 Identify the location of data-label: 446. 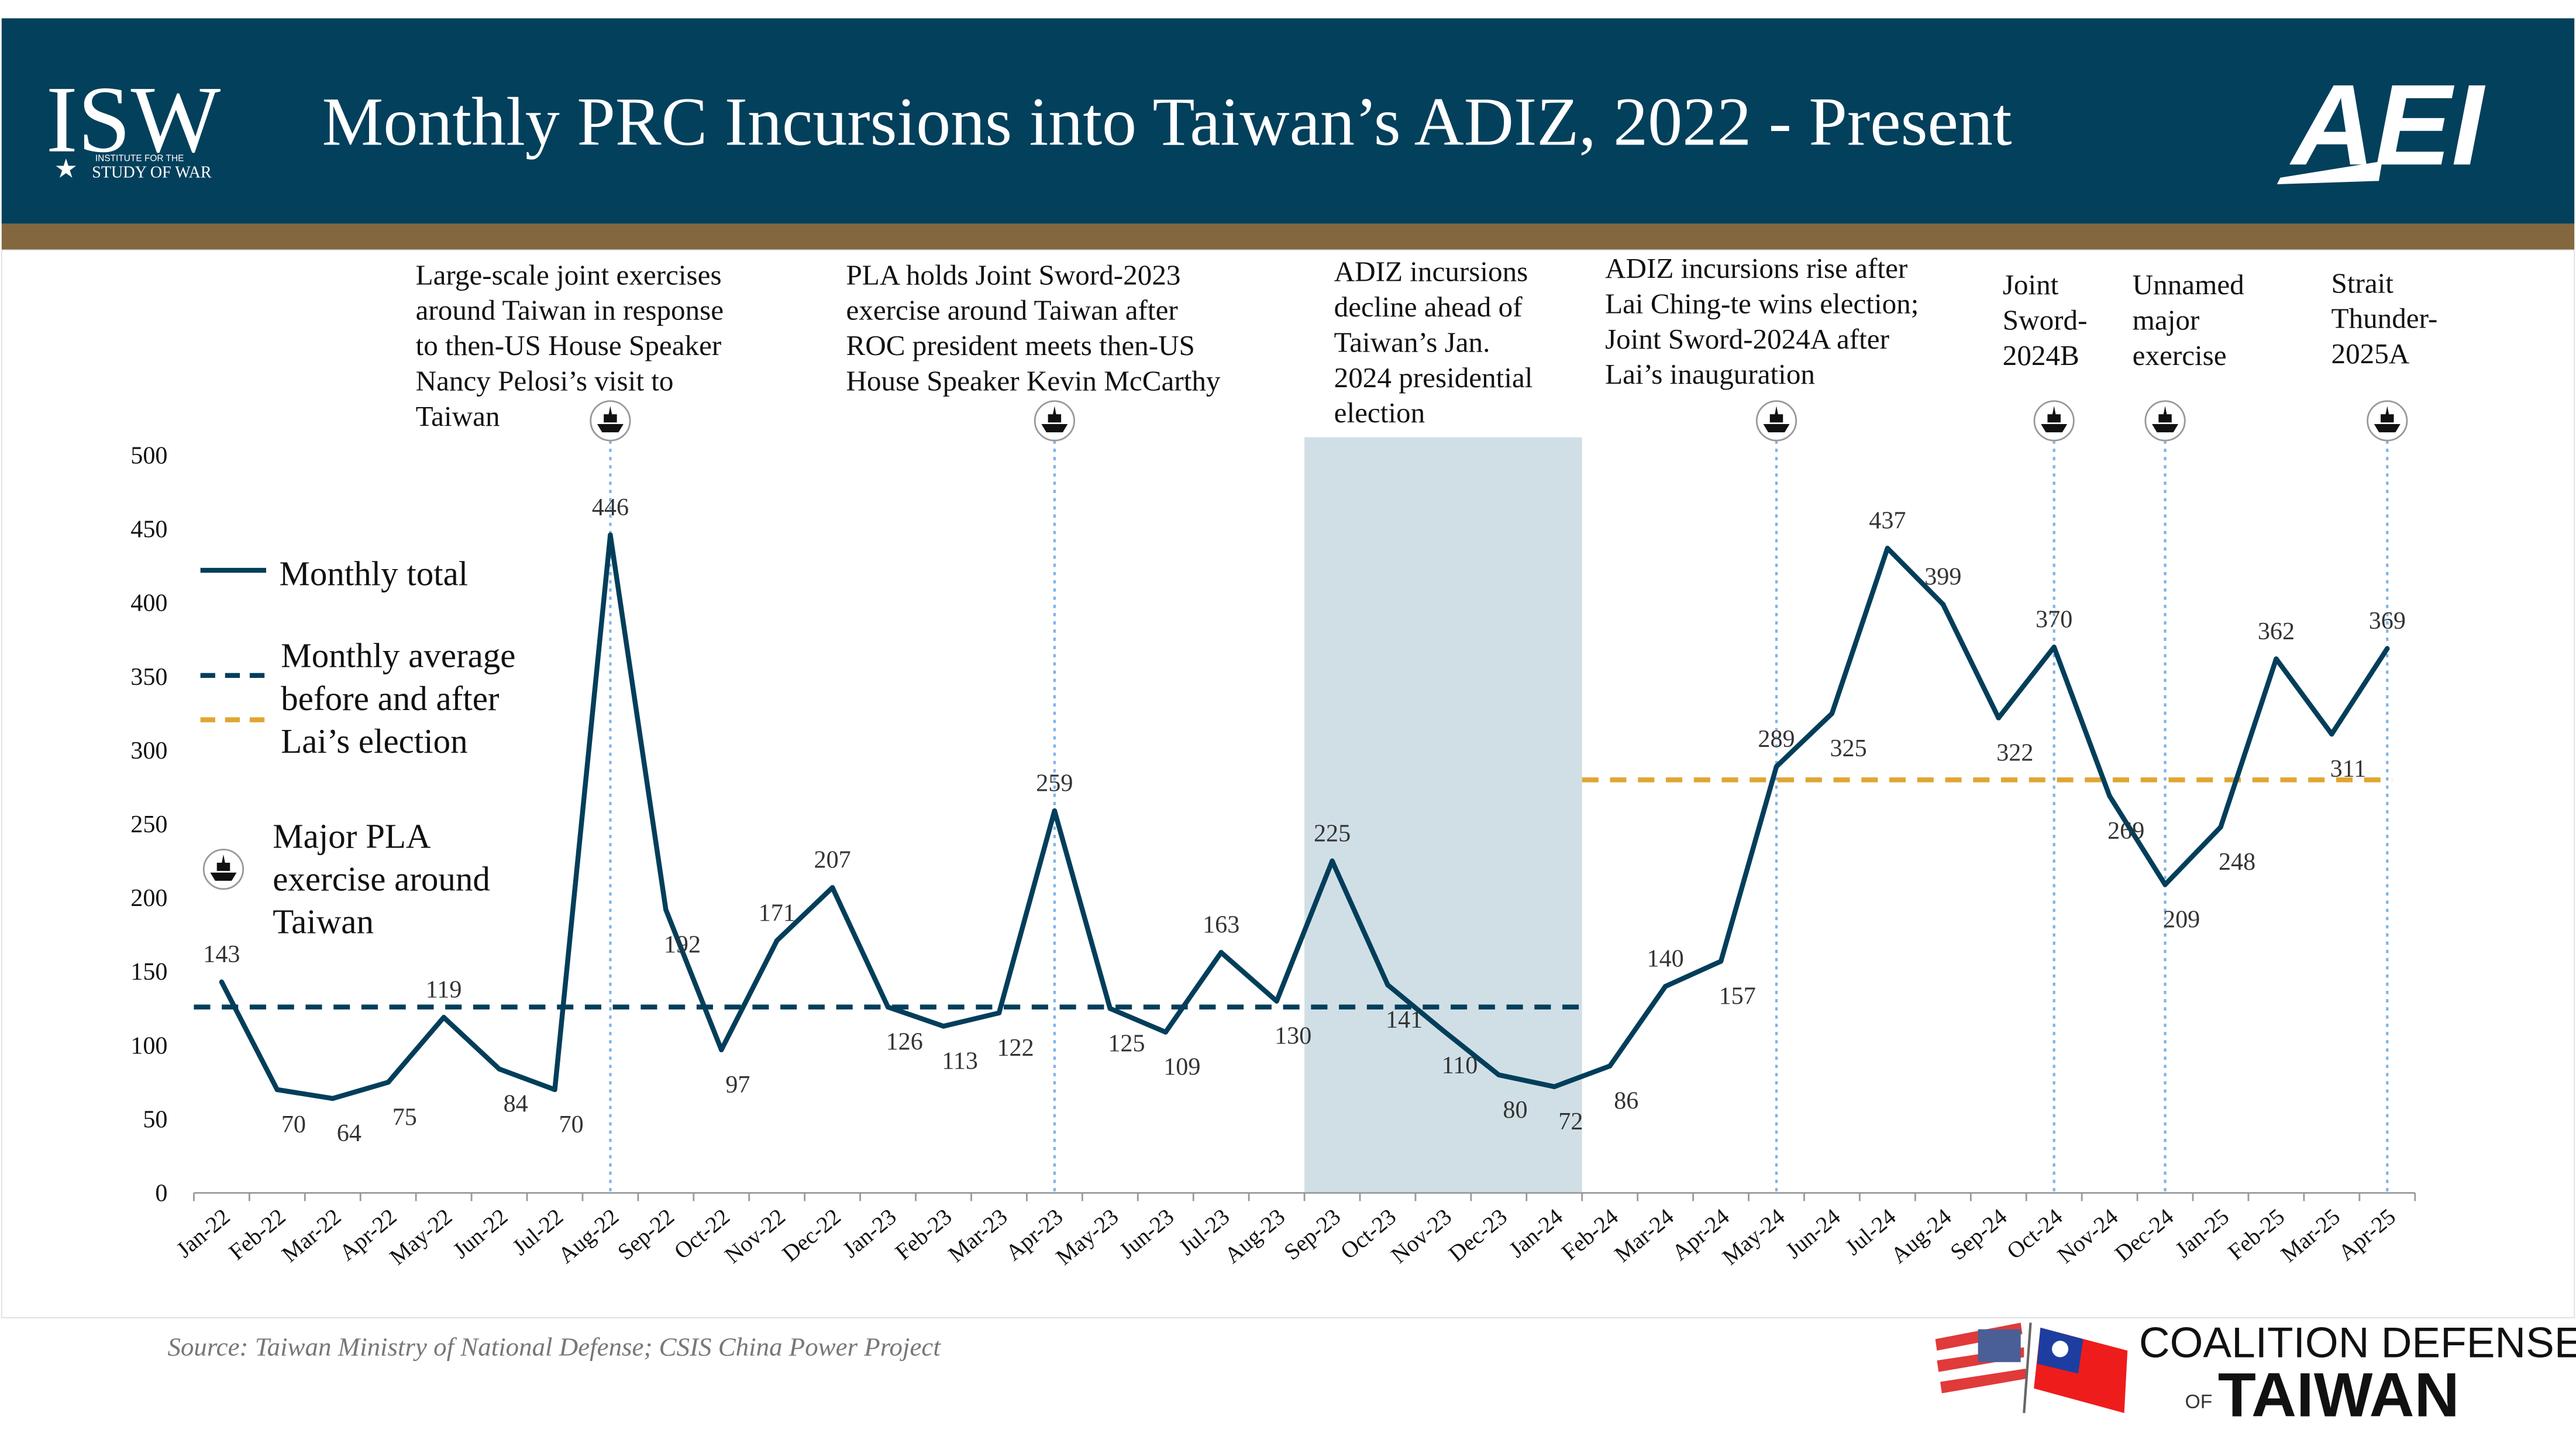
(610, 507).